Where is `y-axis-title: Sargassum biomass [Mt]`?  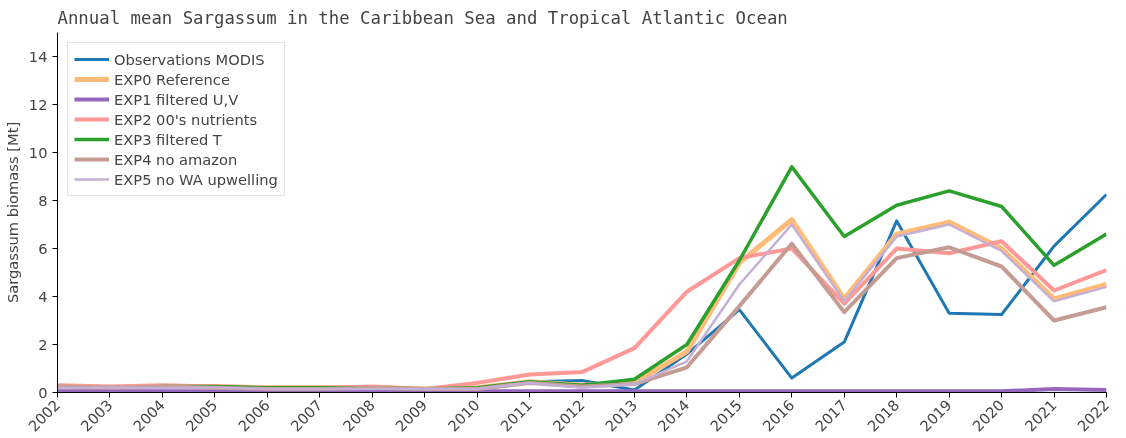
y-axis-title: Sargassum biomass [Mt] is located at coordinates (12, 212).